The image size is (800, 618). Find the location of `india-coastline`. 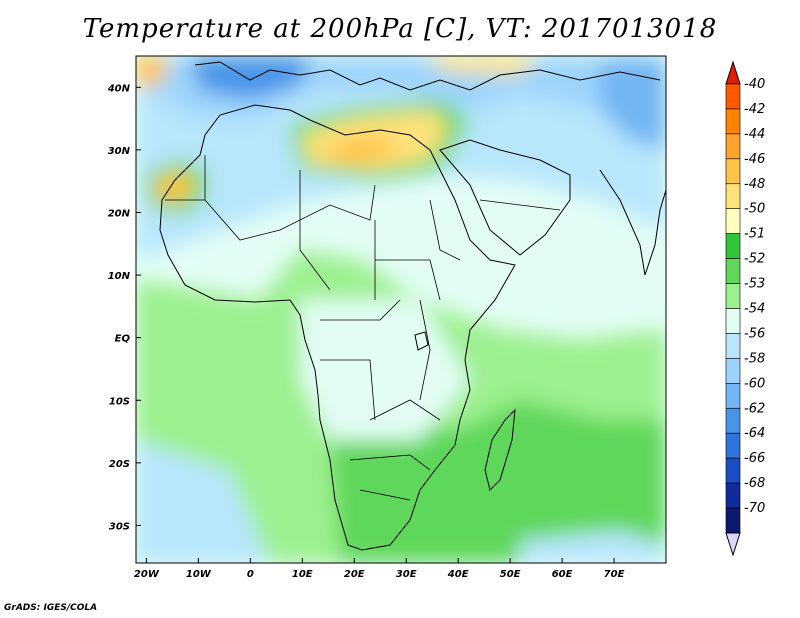

india-coastline is located at coordinates (632, 222).